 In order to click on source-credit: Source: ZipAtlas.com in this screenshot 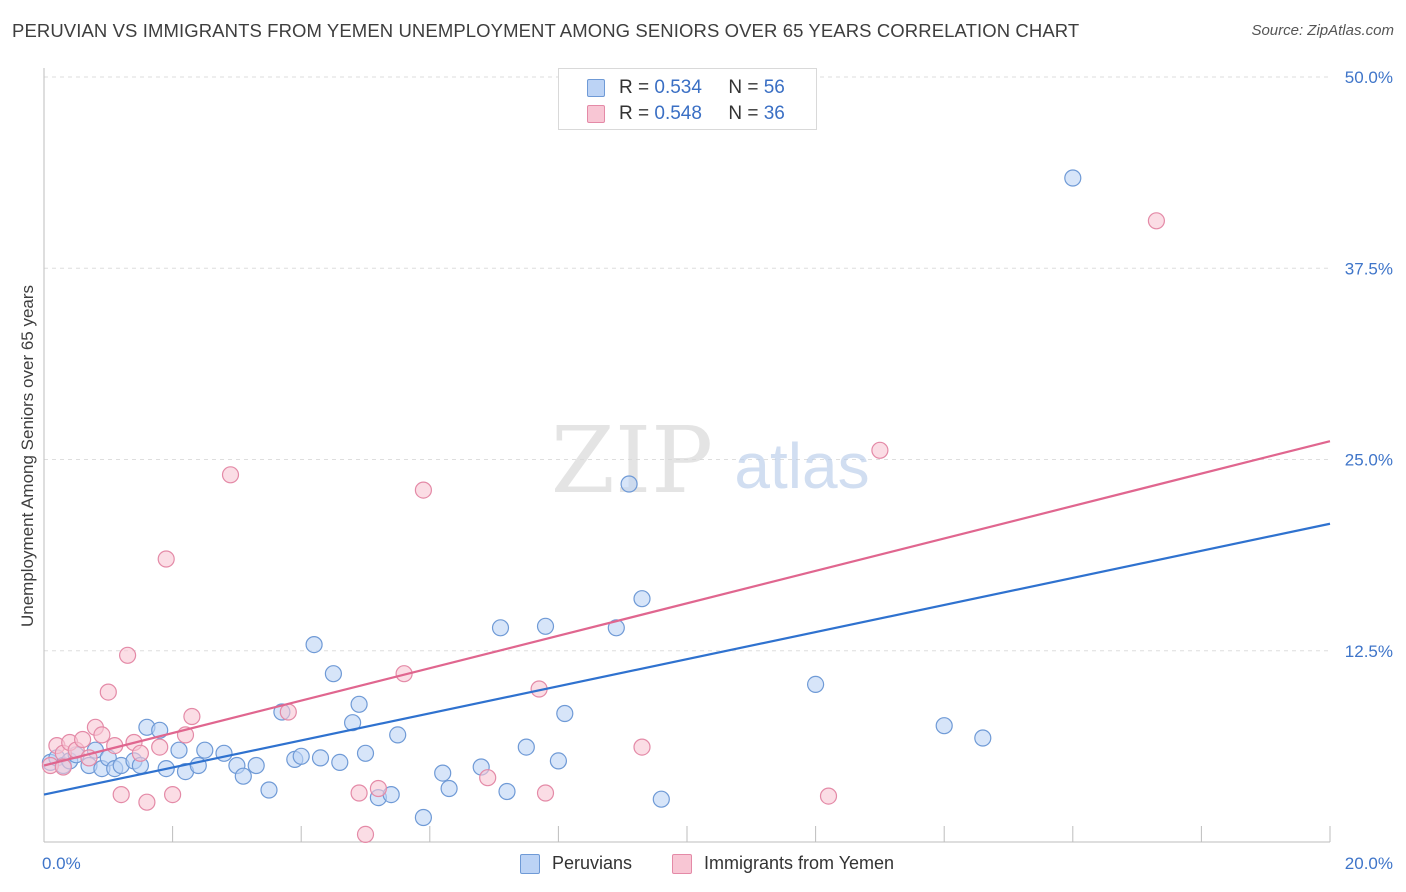, I will do `click(1322, 30)`.